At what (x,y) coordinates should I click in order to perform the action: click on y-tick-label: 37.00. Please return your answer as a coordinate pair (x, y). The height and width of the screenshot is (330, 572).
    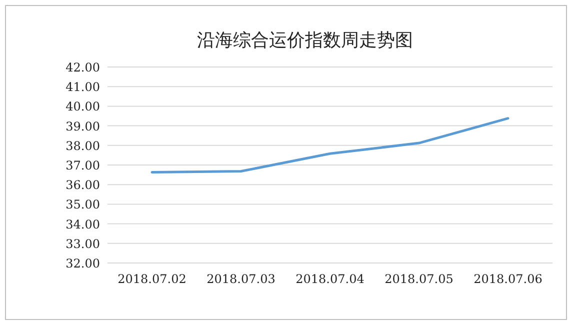
    Looking at the image, I should click on (83, 165).